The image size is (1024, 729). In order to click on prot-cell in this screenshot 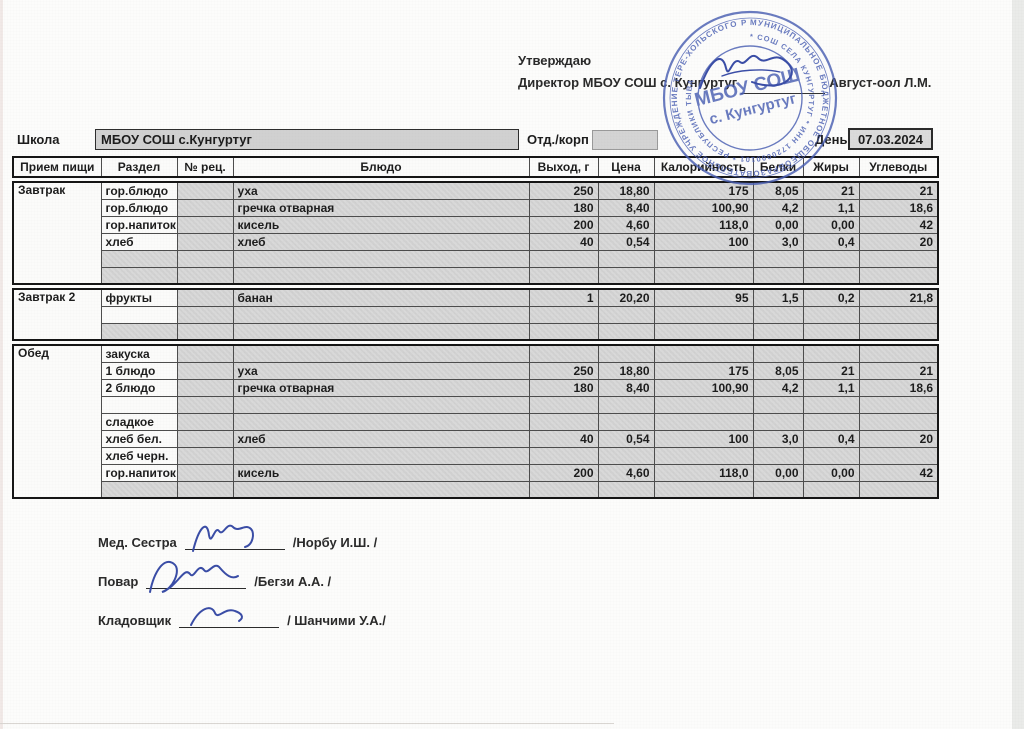, I will do `click(778, 331)`.